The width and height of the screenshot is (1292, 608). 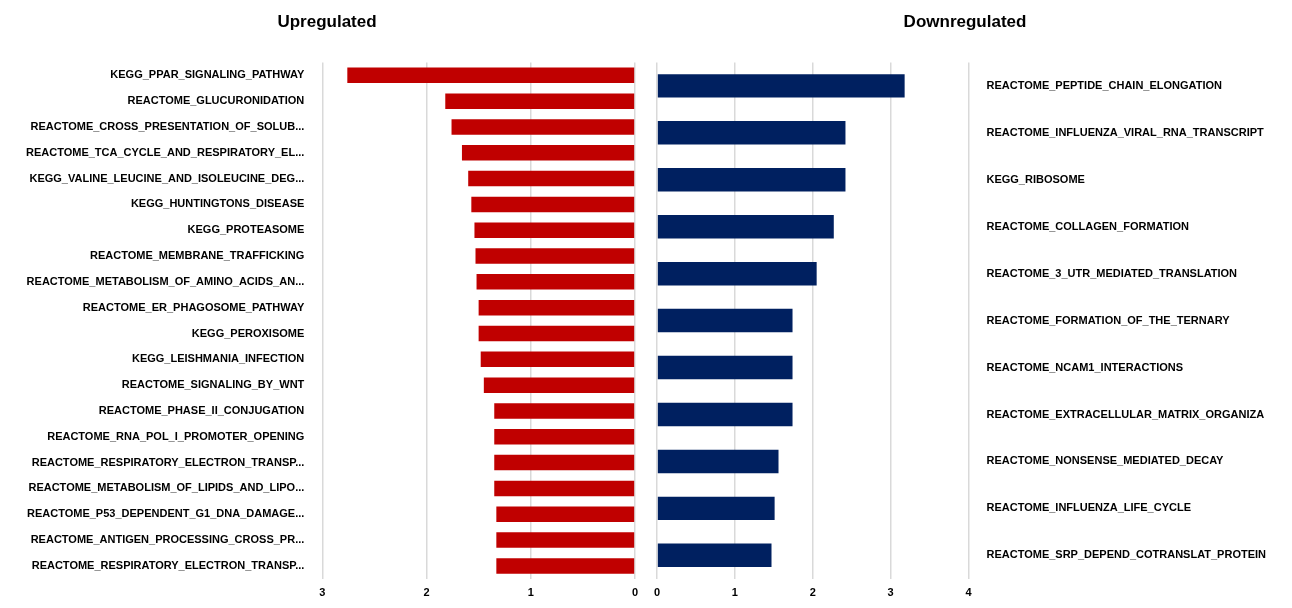 I want to click on y-tick-label: REACTOME_INFLUENZA_VIRAL_RNA_TRANSCRIPT, so click(x=1125, y=131).